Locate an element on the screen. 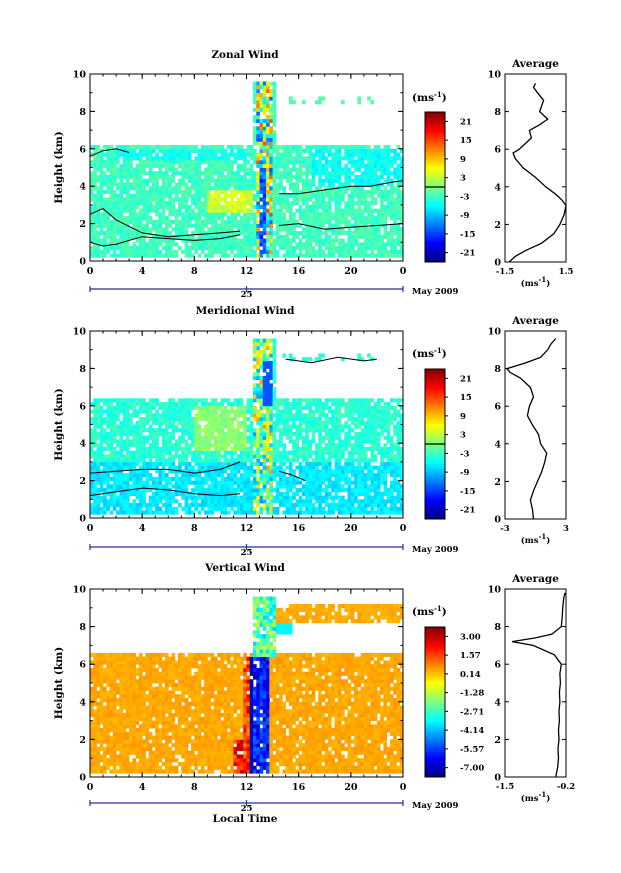 The height and width of the screenshot is (873, 621). unit-exponent: -1 is located at coordinates (438, 94).